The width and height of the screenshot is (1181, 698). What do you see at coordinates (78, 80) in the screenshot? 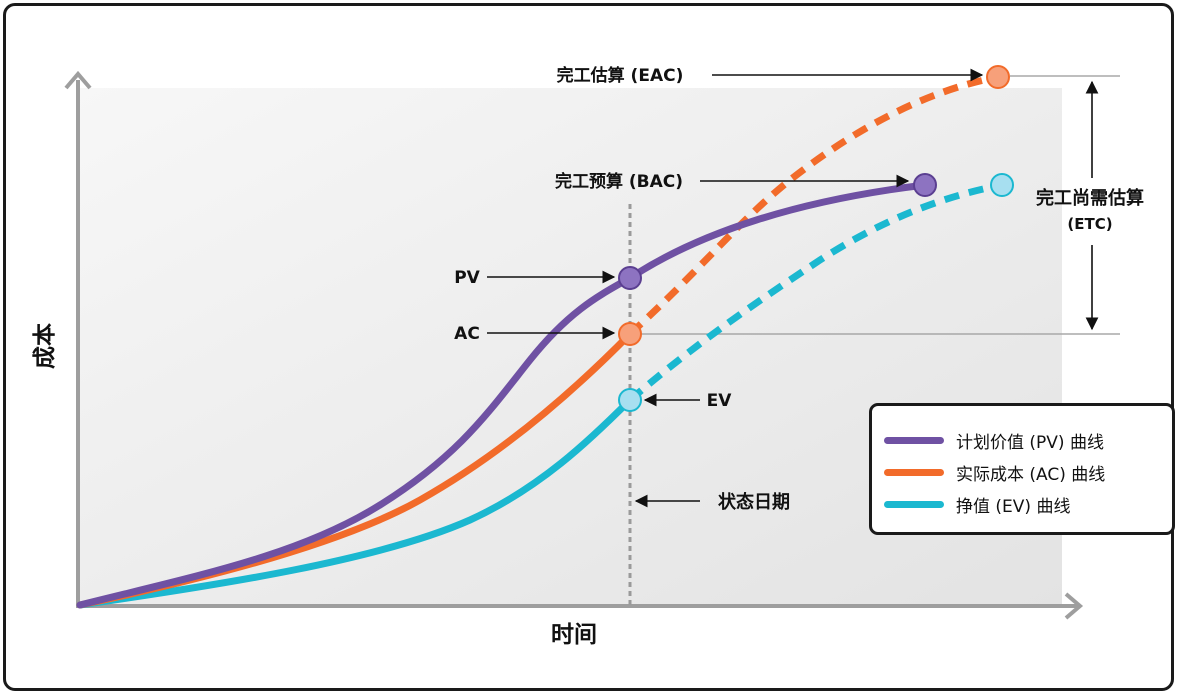
I see `y-axis-arrow` at bounding box center [78, 80].